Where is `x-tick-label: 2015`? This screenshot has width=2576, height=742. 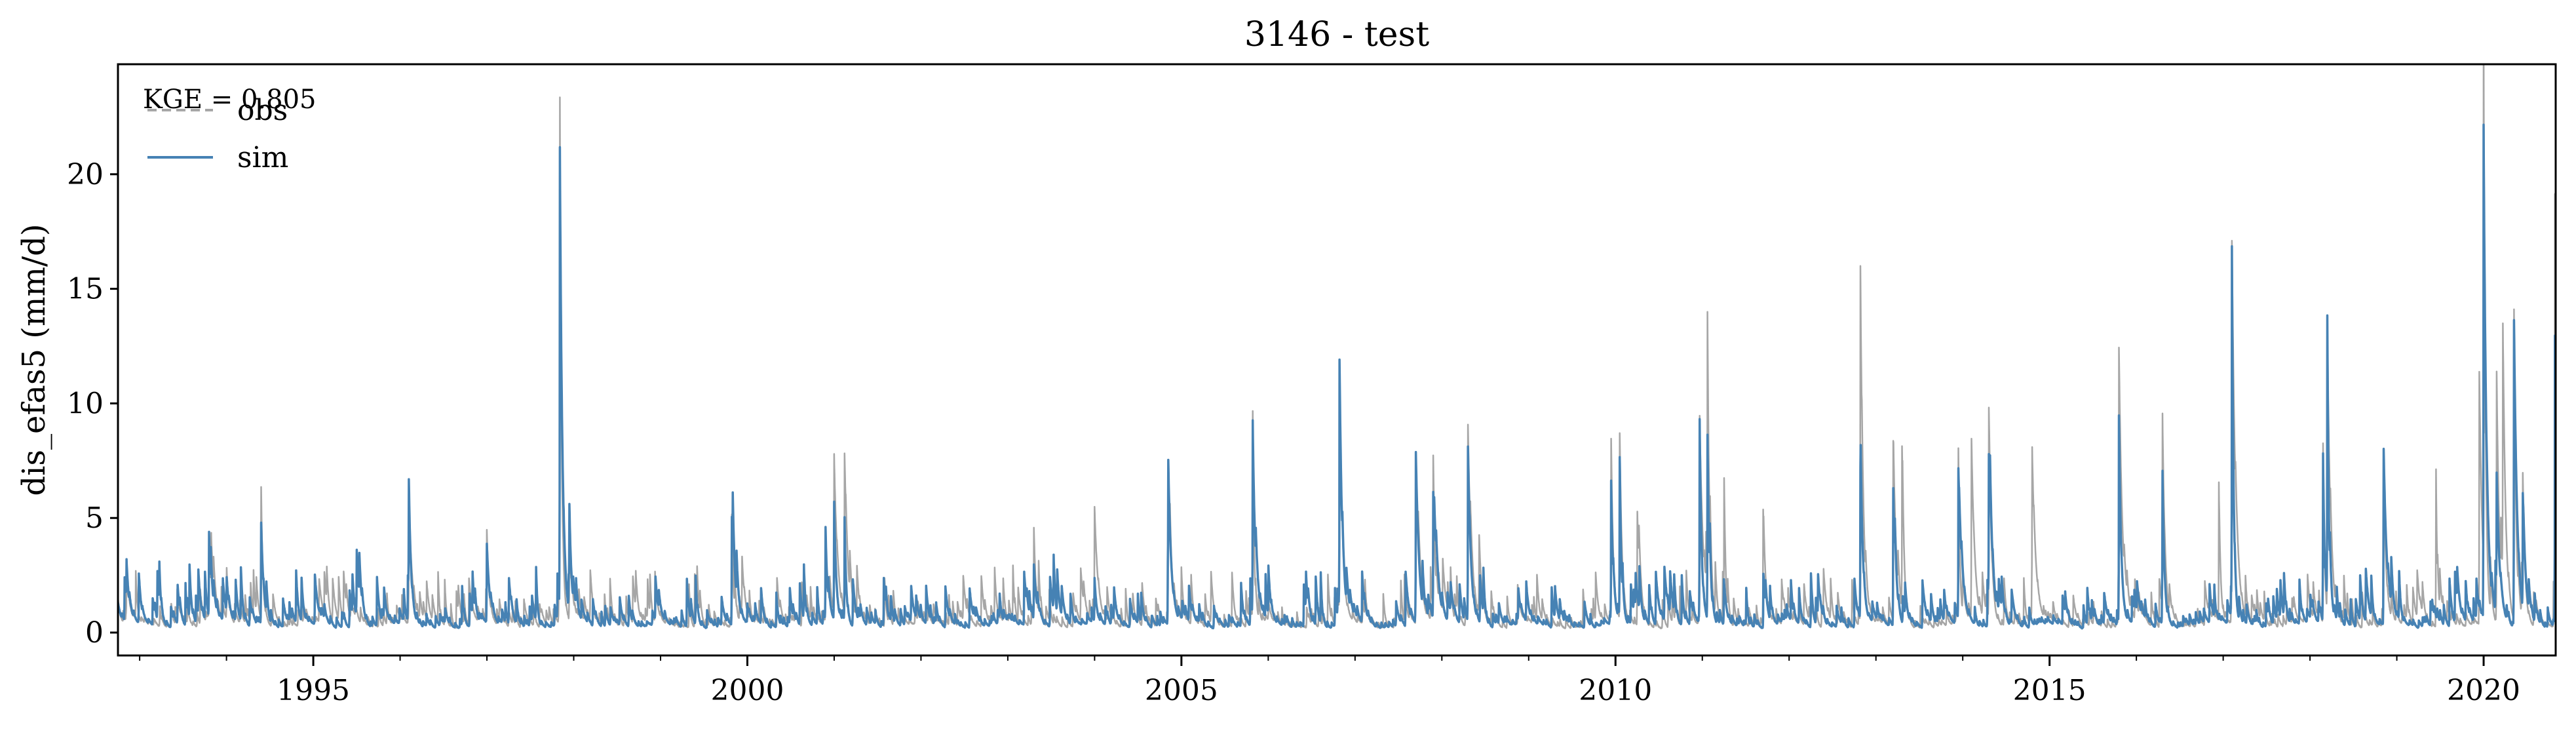 x-tick-label: 2015 is located at coordinates (2049, 690).